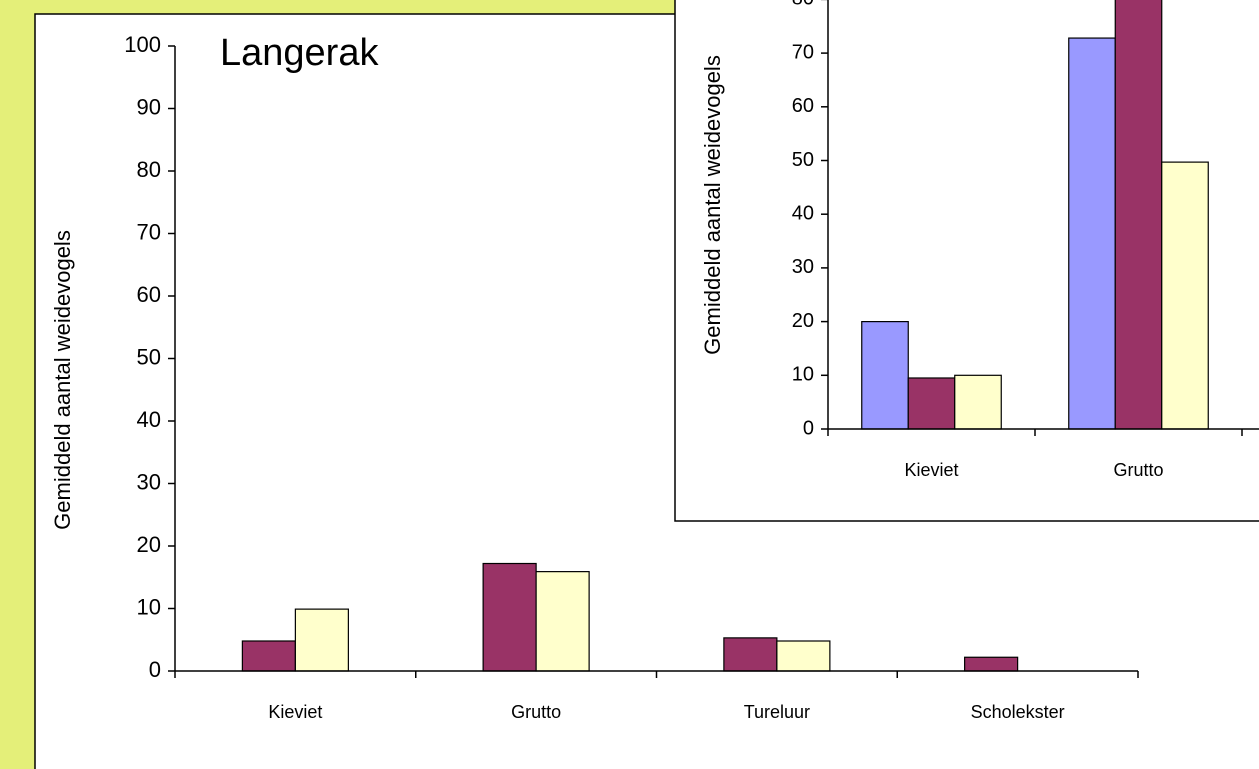 This screenshot has width=1259, height=769. What do you see at coordinates (777, 712) in the screenshot?
I see `x-tick-label: Tureluur` at bounding box center [777, 712].